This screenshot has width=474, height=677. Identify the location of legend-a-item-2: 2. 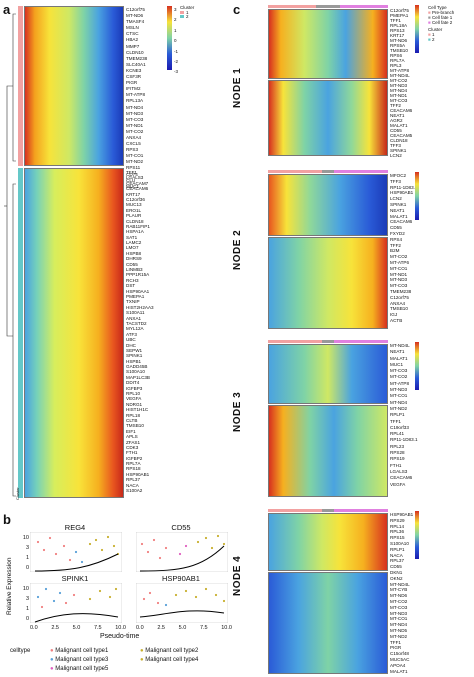
(187, 16).